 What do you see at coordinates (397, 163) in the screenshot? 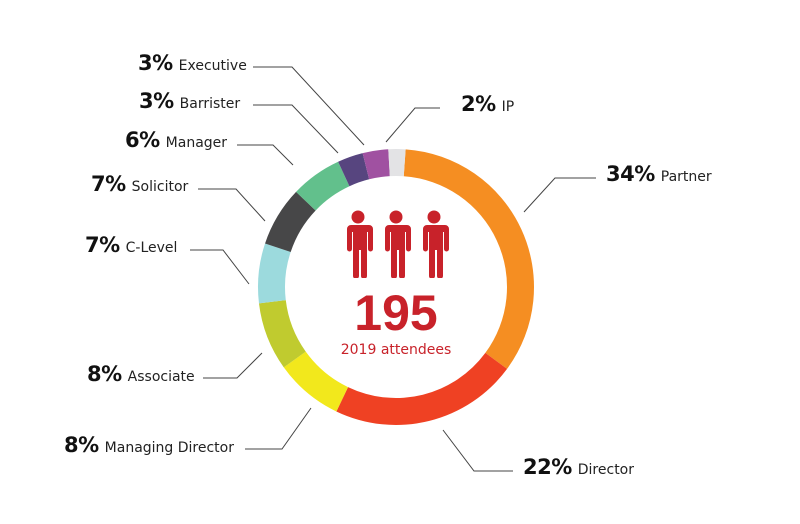
I see `segment-ip` at bounding box center [397, 163].